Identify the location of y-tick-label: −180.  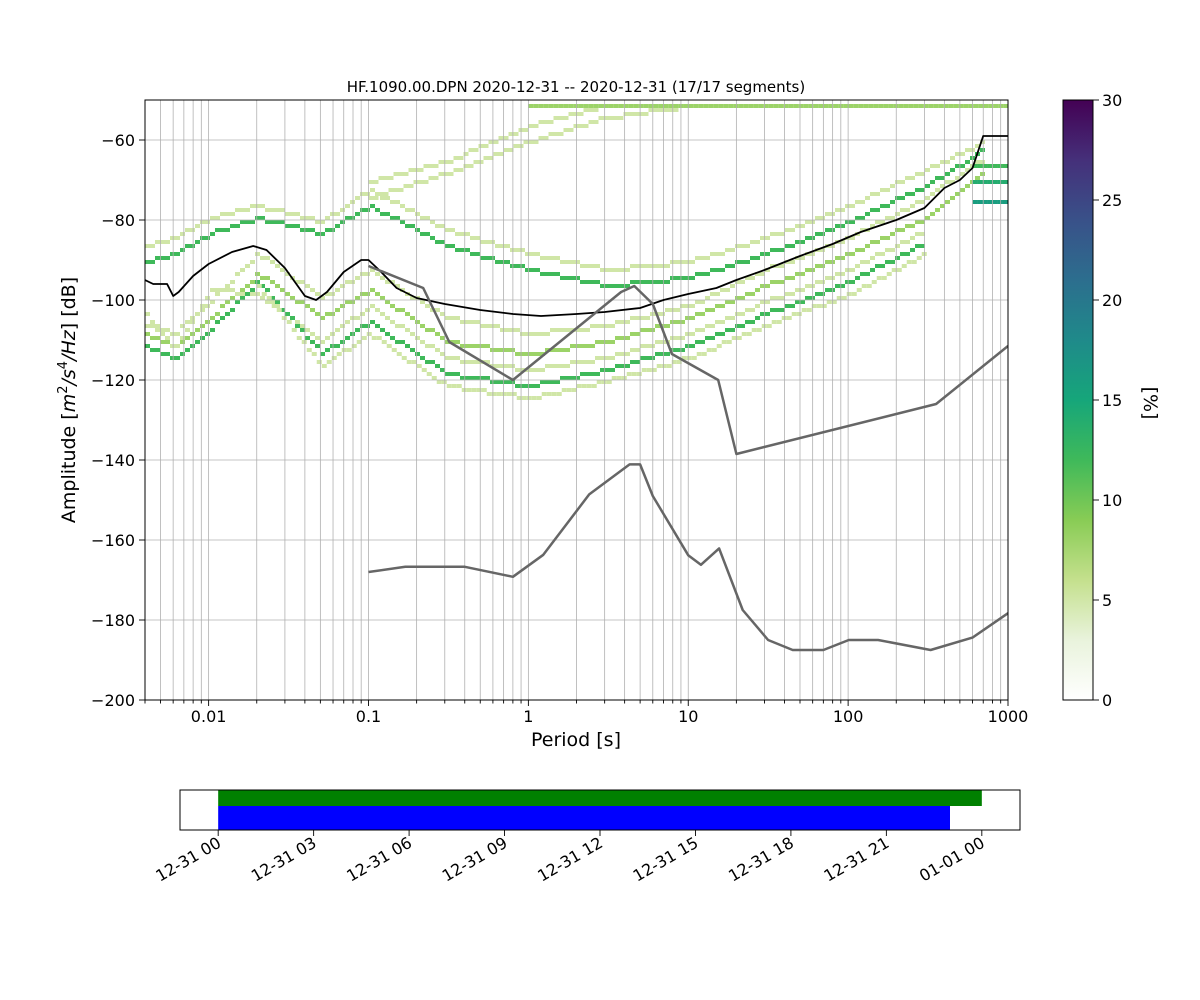
(113, 620).